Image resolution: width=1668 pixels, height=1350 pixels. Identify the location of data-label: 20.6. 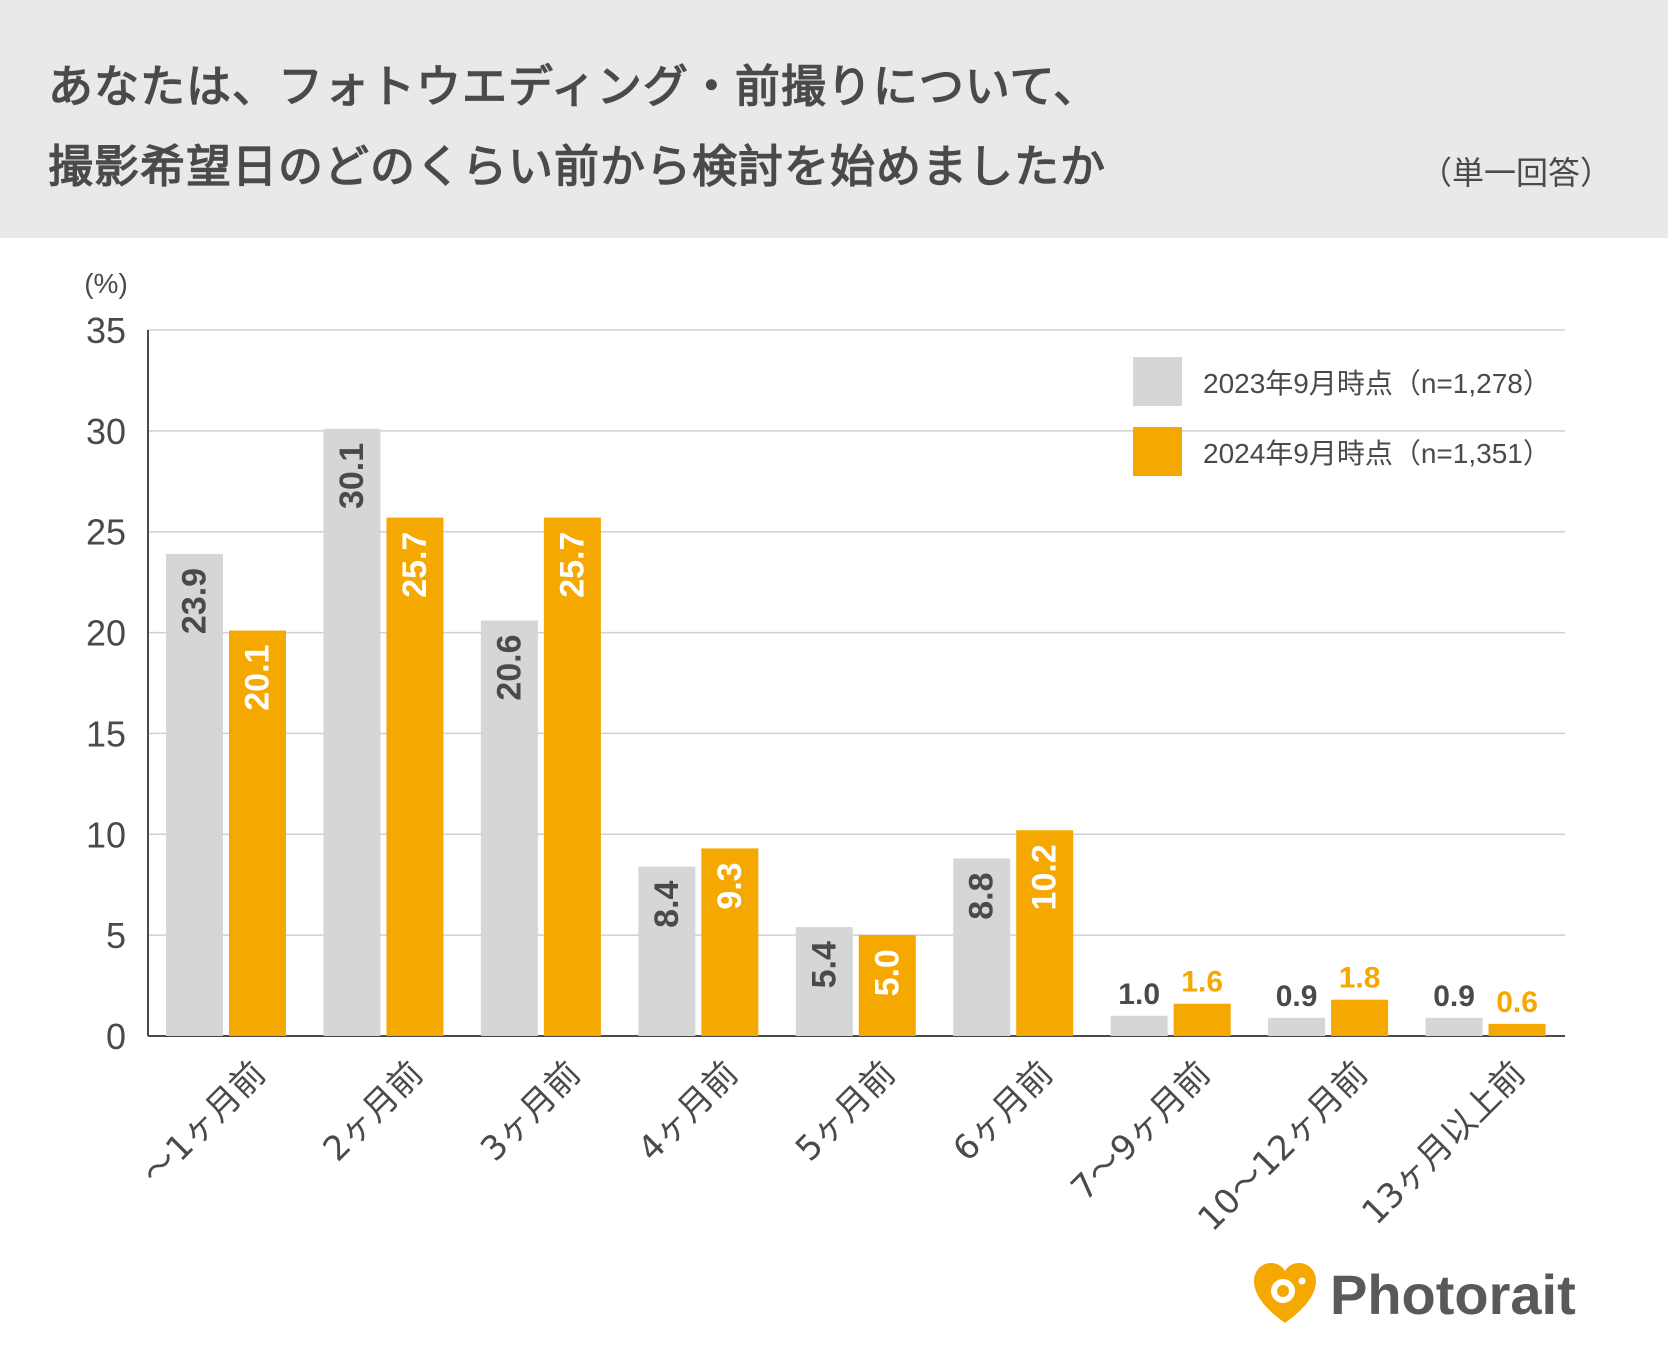
(509, 667).